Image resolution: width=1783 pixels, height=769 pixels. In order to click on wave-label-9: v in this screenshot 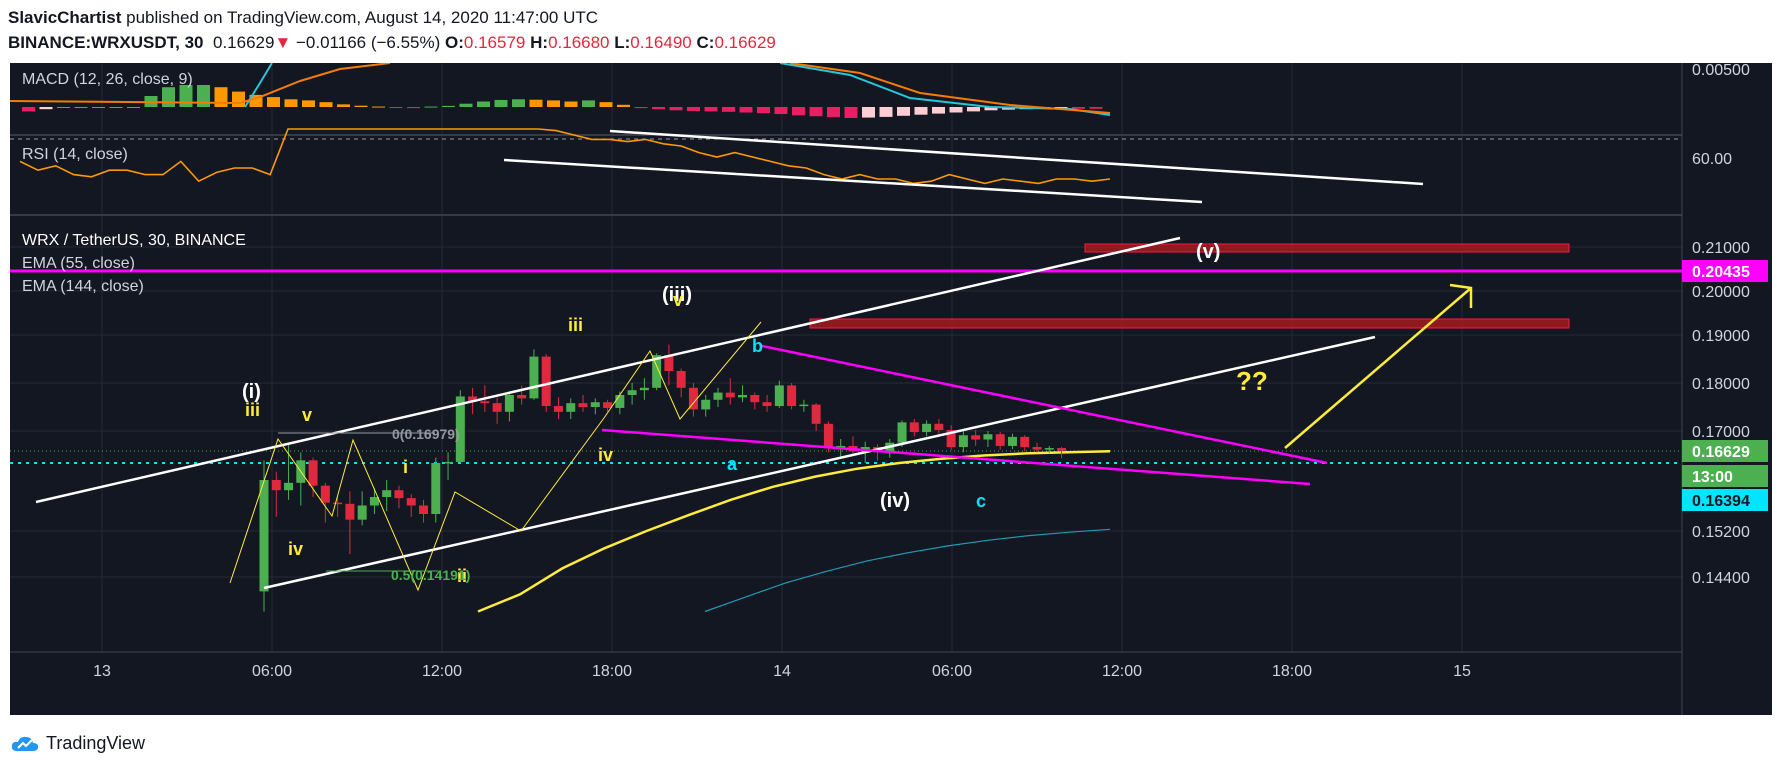, I will do `click(678, 300)`.